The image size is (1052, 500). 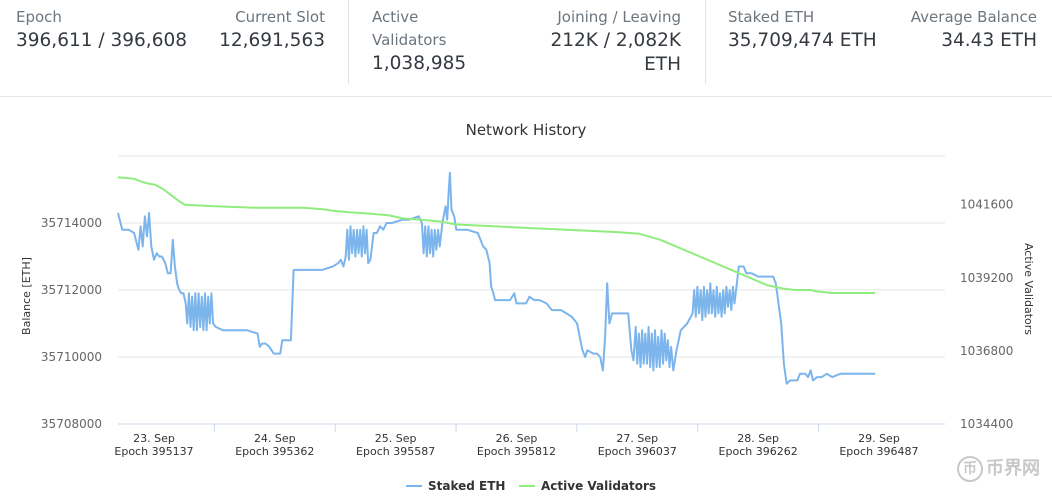 I want to click on active-validators-stat: Active Validators 1,038,985, so click(x=419, y=41).